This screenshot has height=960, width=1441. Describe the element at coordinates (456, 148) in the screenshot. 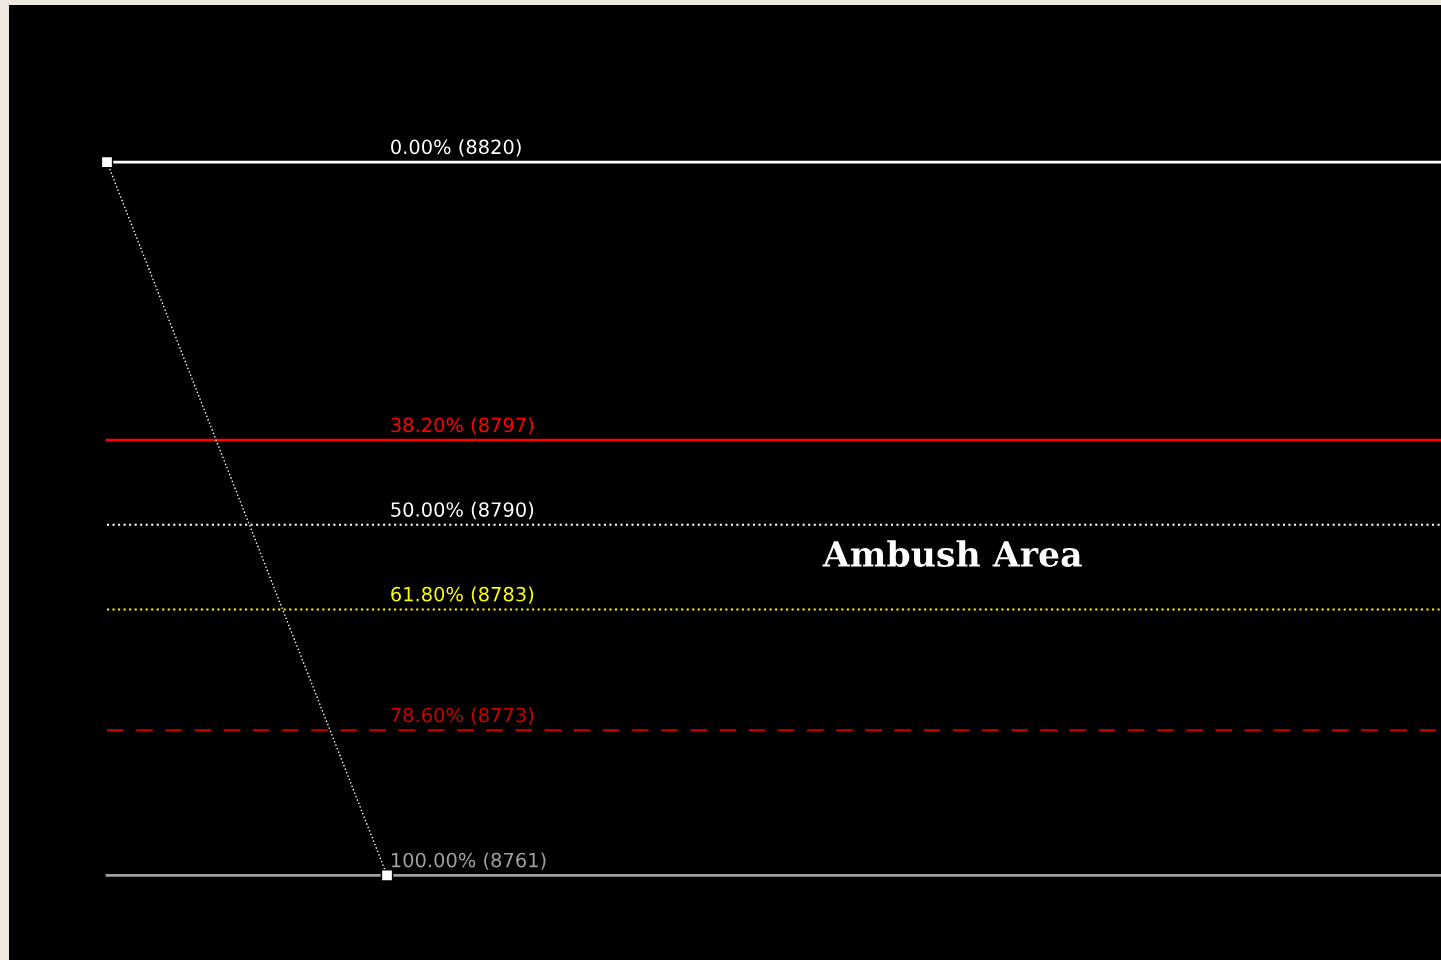

I see `ref-line-label: 0.00% (8820)` at that location.